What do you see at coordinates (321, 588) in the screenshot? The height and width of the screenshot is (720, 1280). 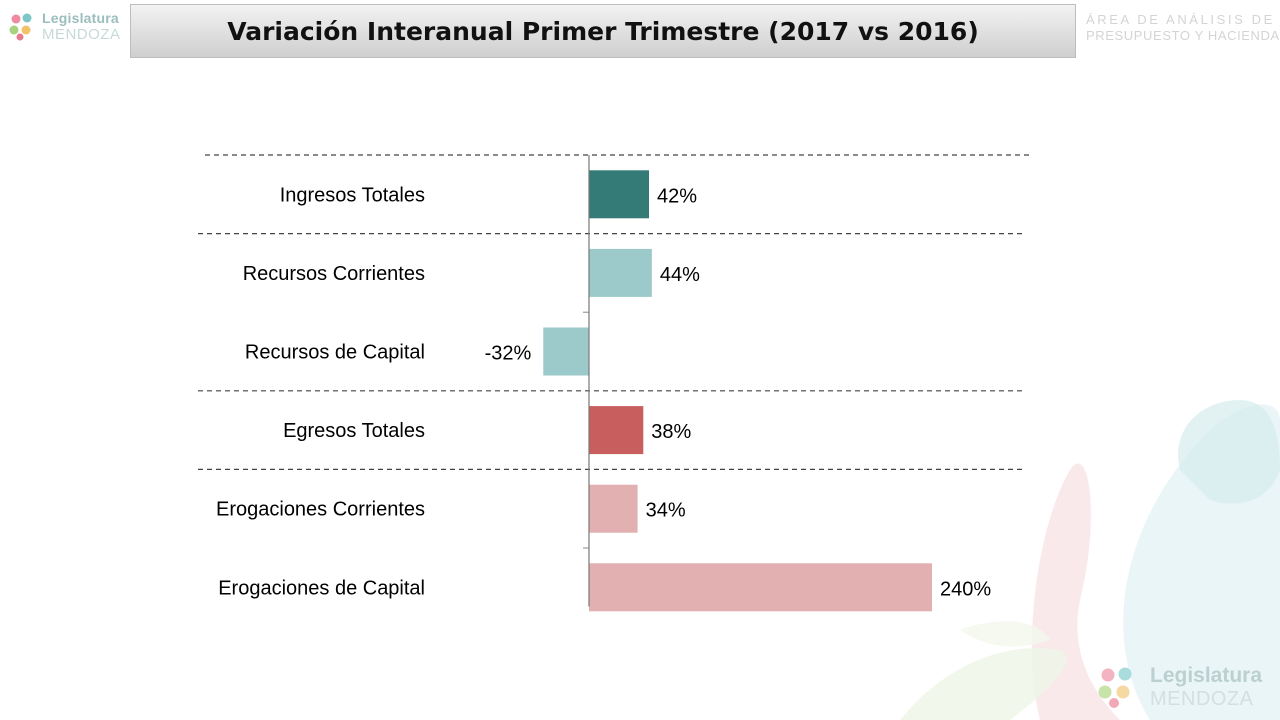 I see `category-label: Erogaciones de Capital` at bounding box center [321, 588].